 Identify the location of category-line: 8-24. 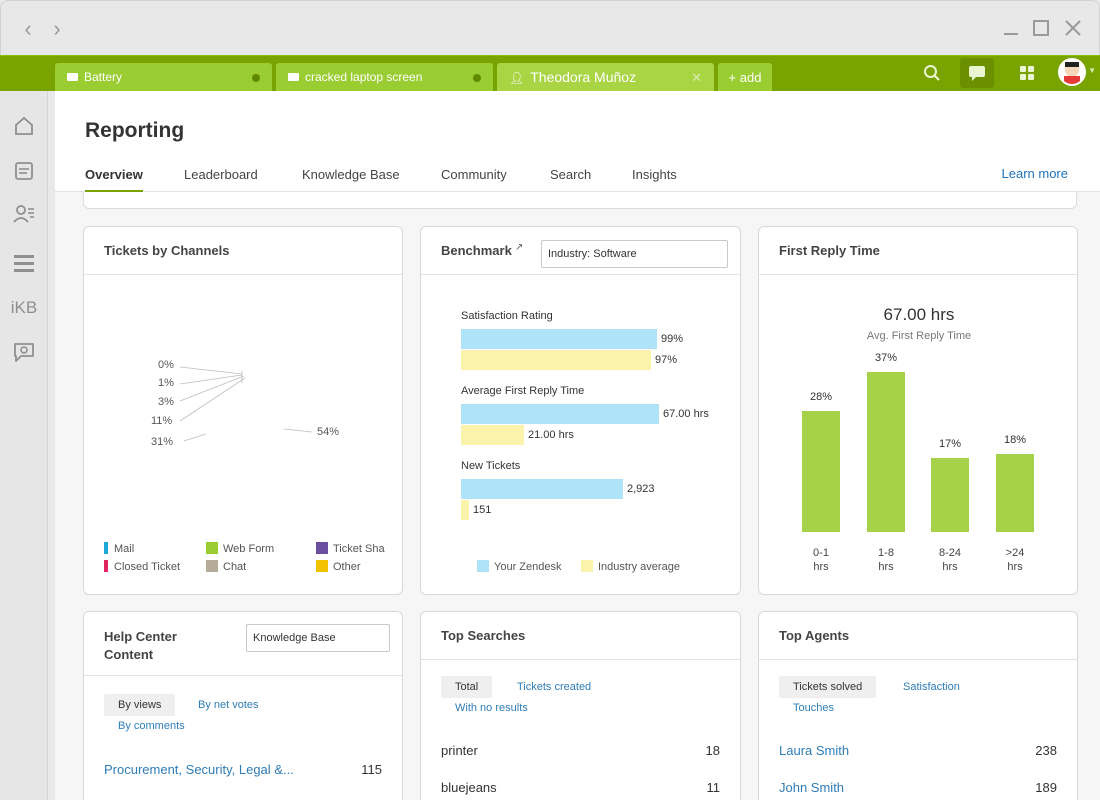
(950, 553).